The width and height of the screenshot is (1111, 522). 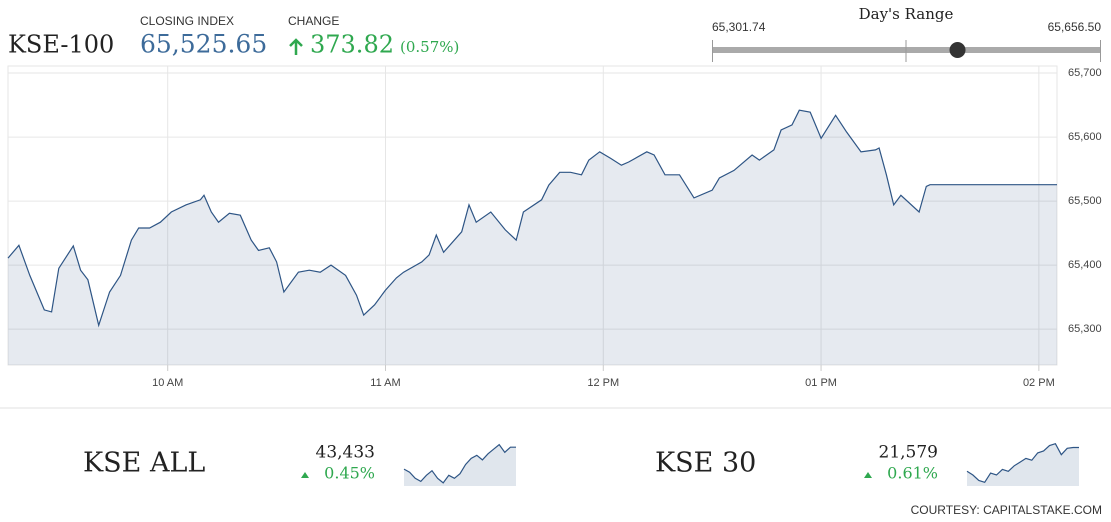 I want to click on market-name: KSE ALL, so click(x=144, y=463).